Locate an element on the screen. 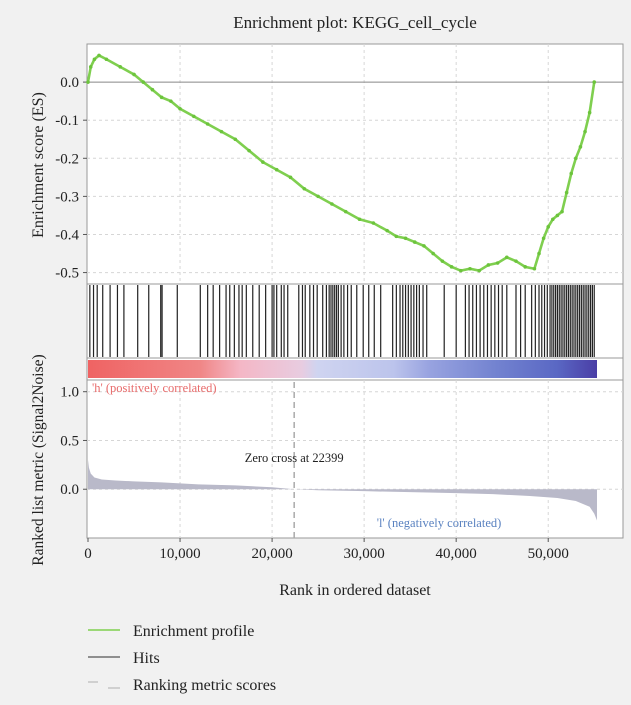 The width and height of the screenshot is (631, 705). x-axis-label: Rank in ordered dataset is located at coordinates (355, 590).